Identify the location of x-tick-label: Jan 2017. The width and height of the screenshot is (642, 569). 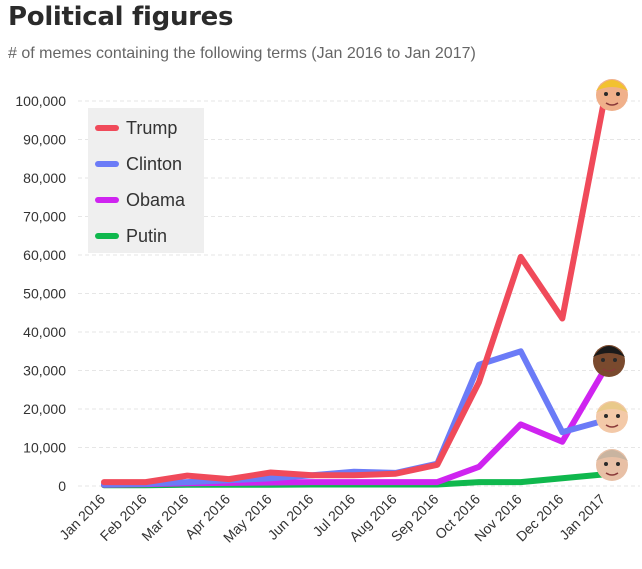
(582, 517).